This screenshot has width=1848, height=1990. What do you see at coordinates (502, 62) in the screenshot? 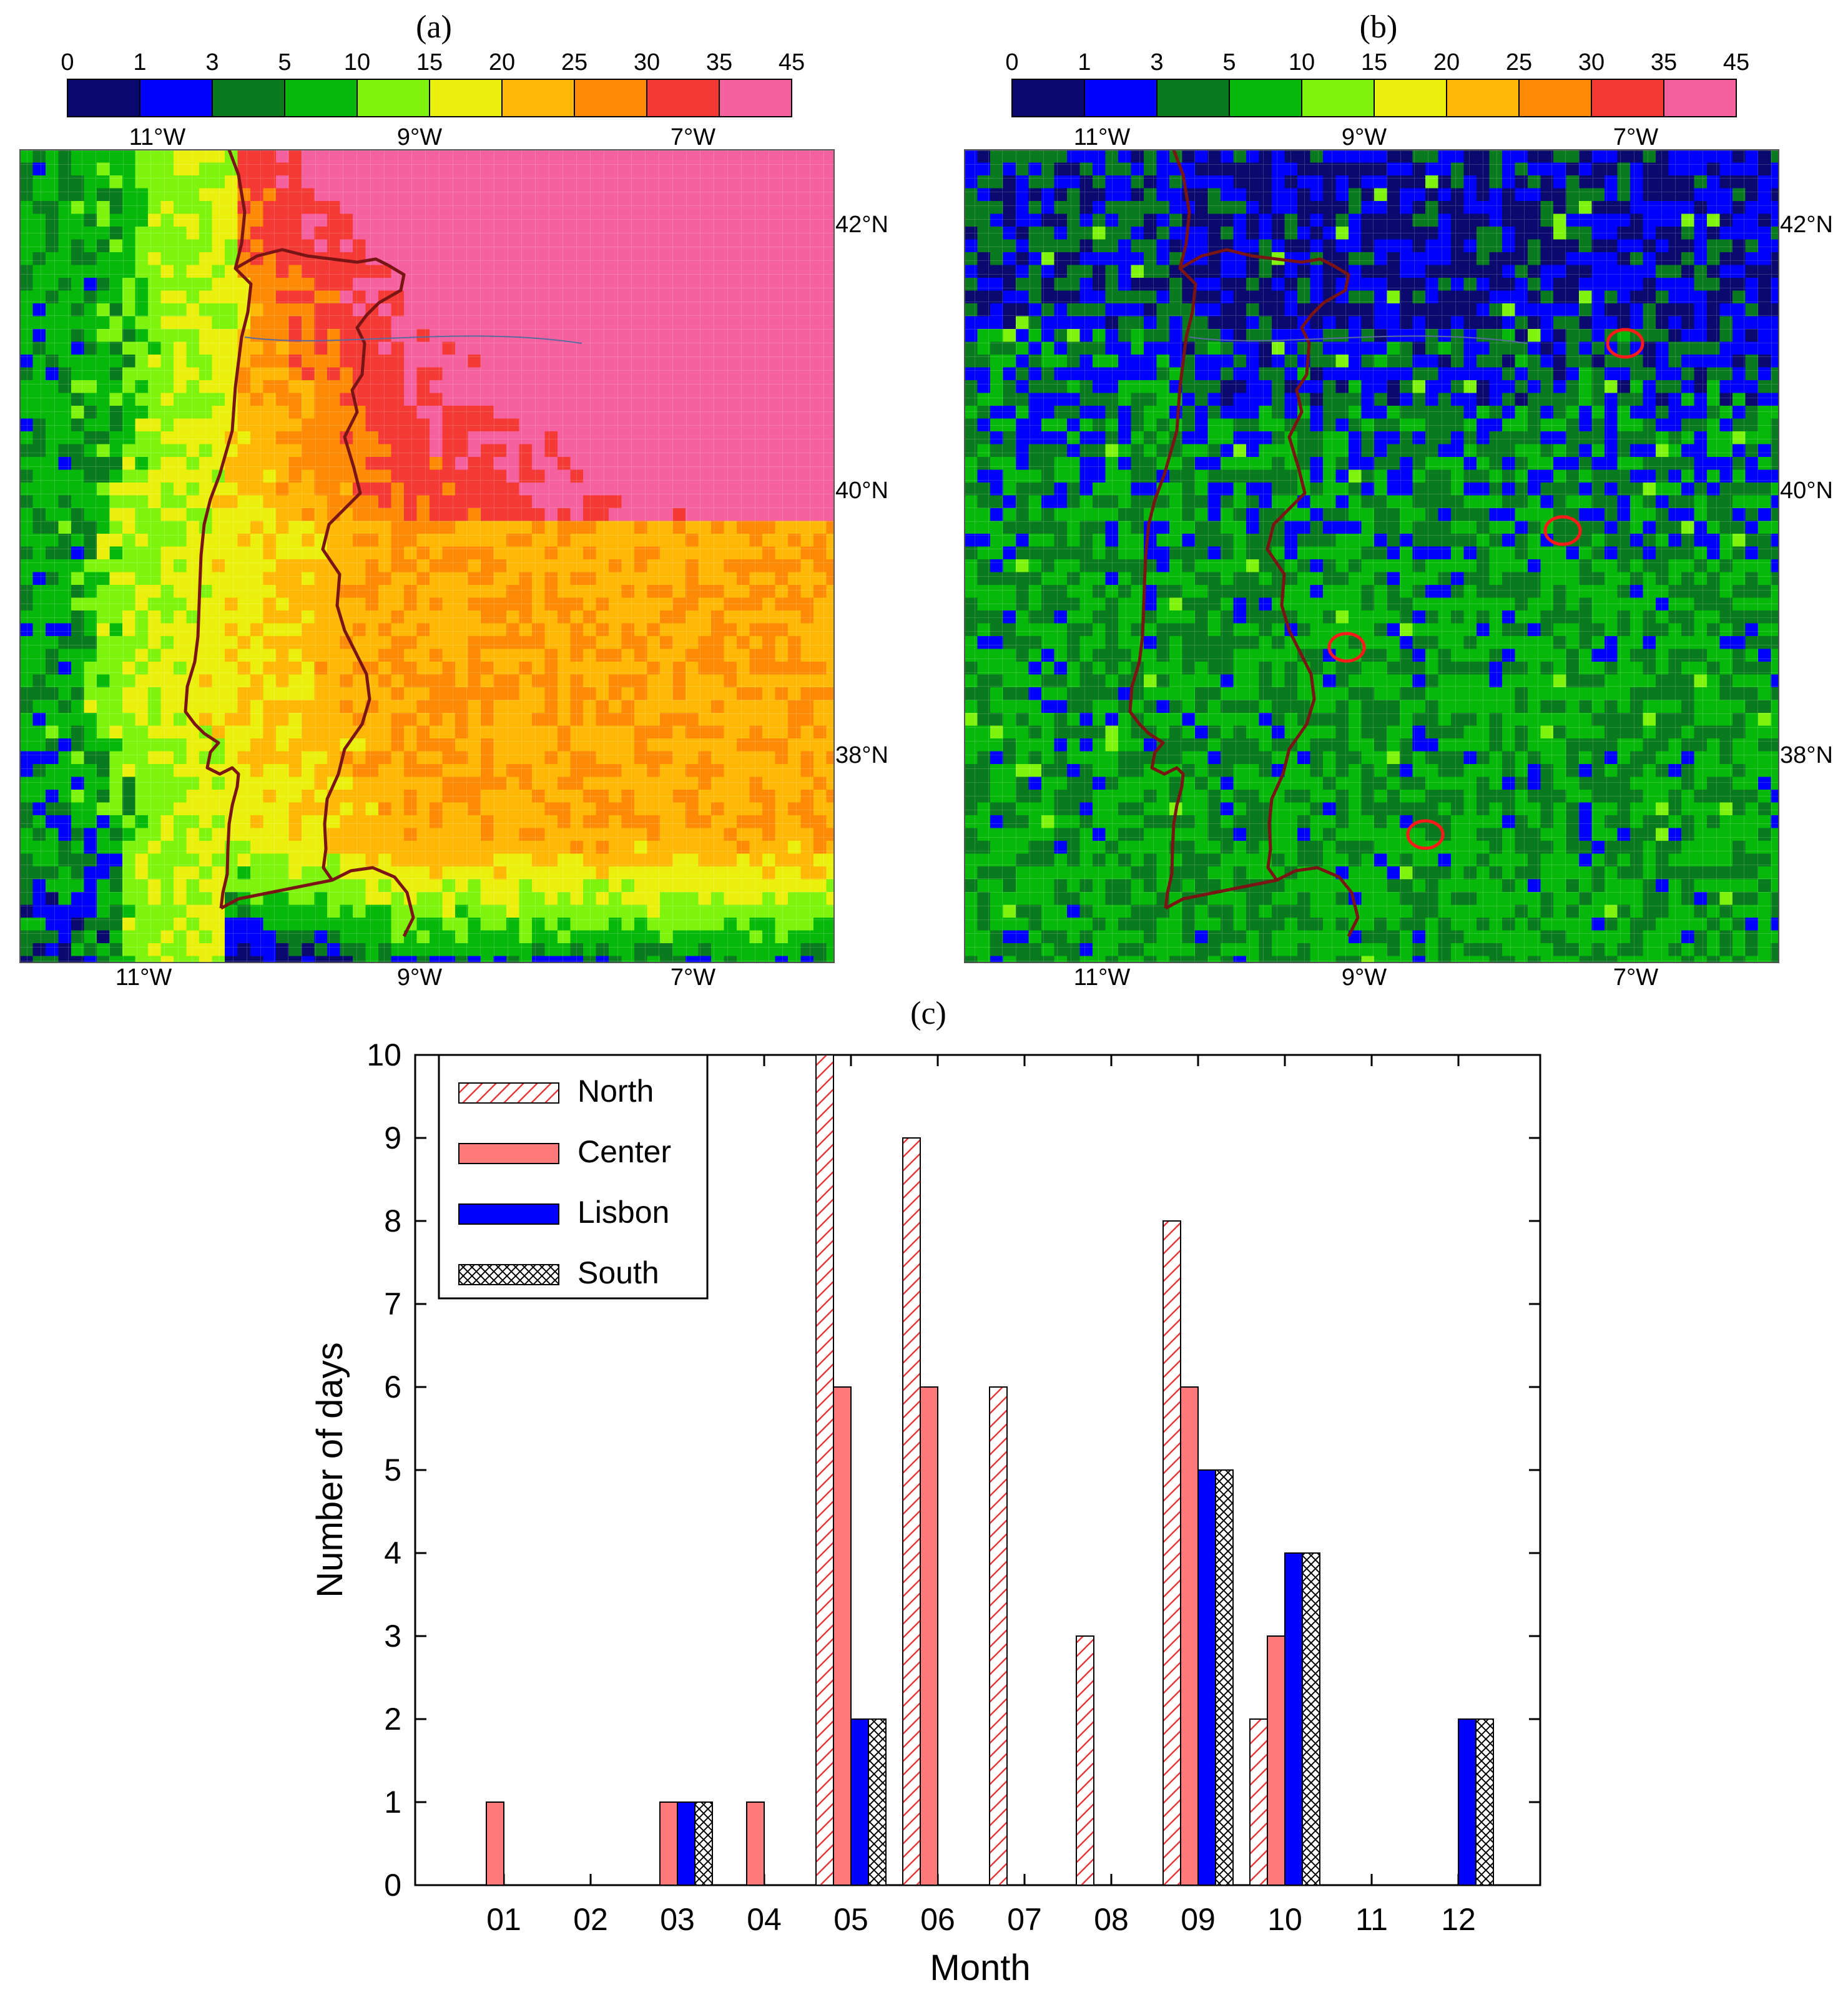
I see `colorbar-a-tick-label: 20` at bounding box center [502, 62].